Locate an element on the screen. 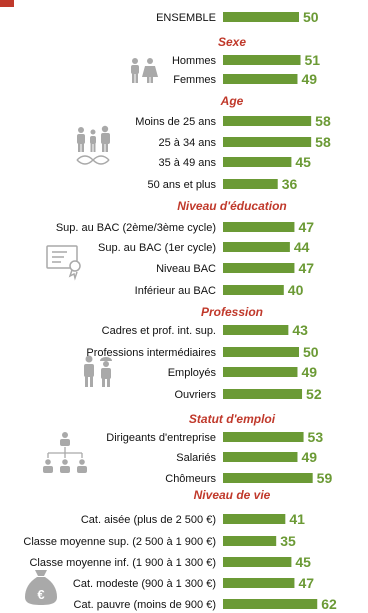 The image size is (368, 613). value-label: 62 is located at coordinates (329, 604).